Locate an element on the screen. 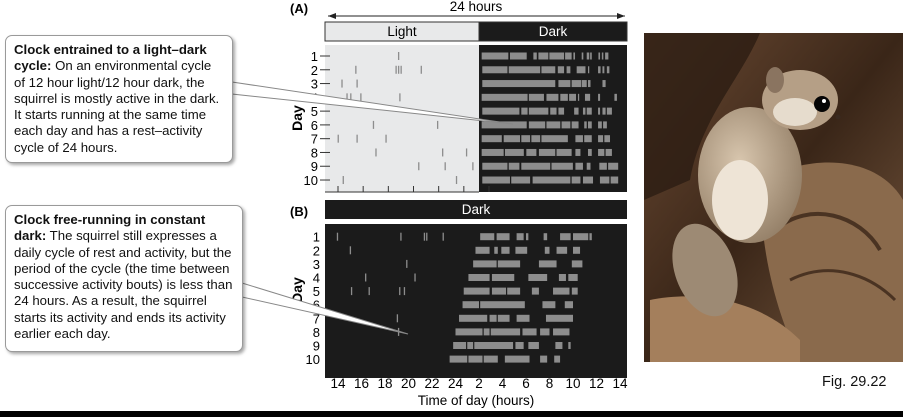  callout-free-running-title: Clock free-running in constant dark: is located at coordinates (110, 228).